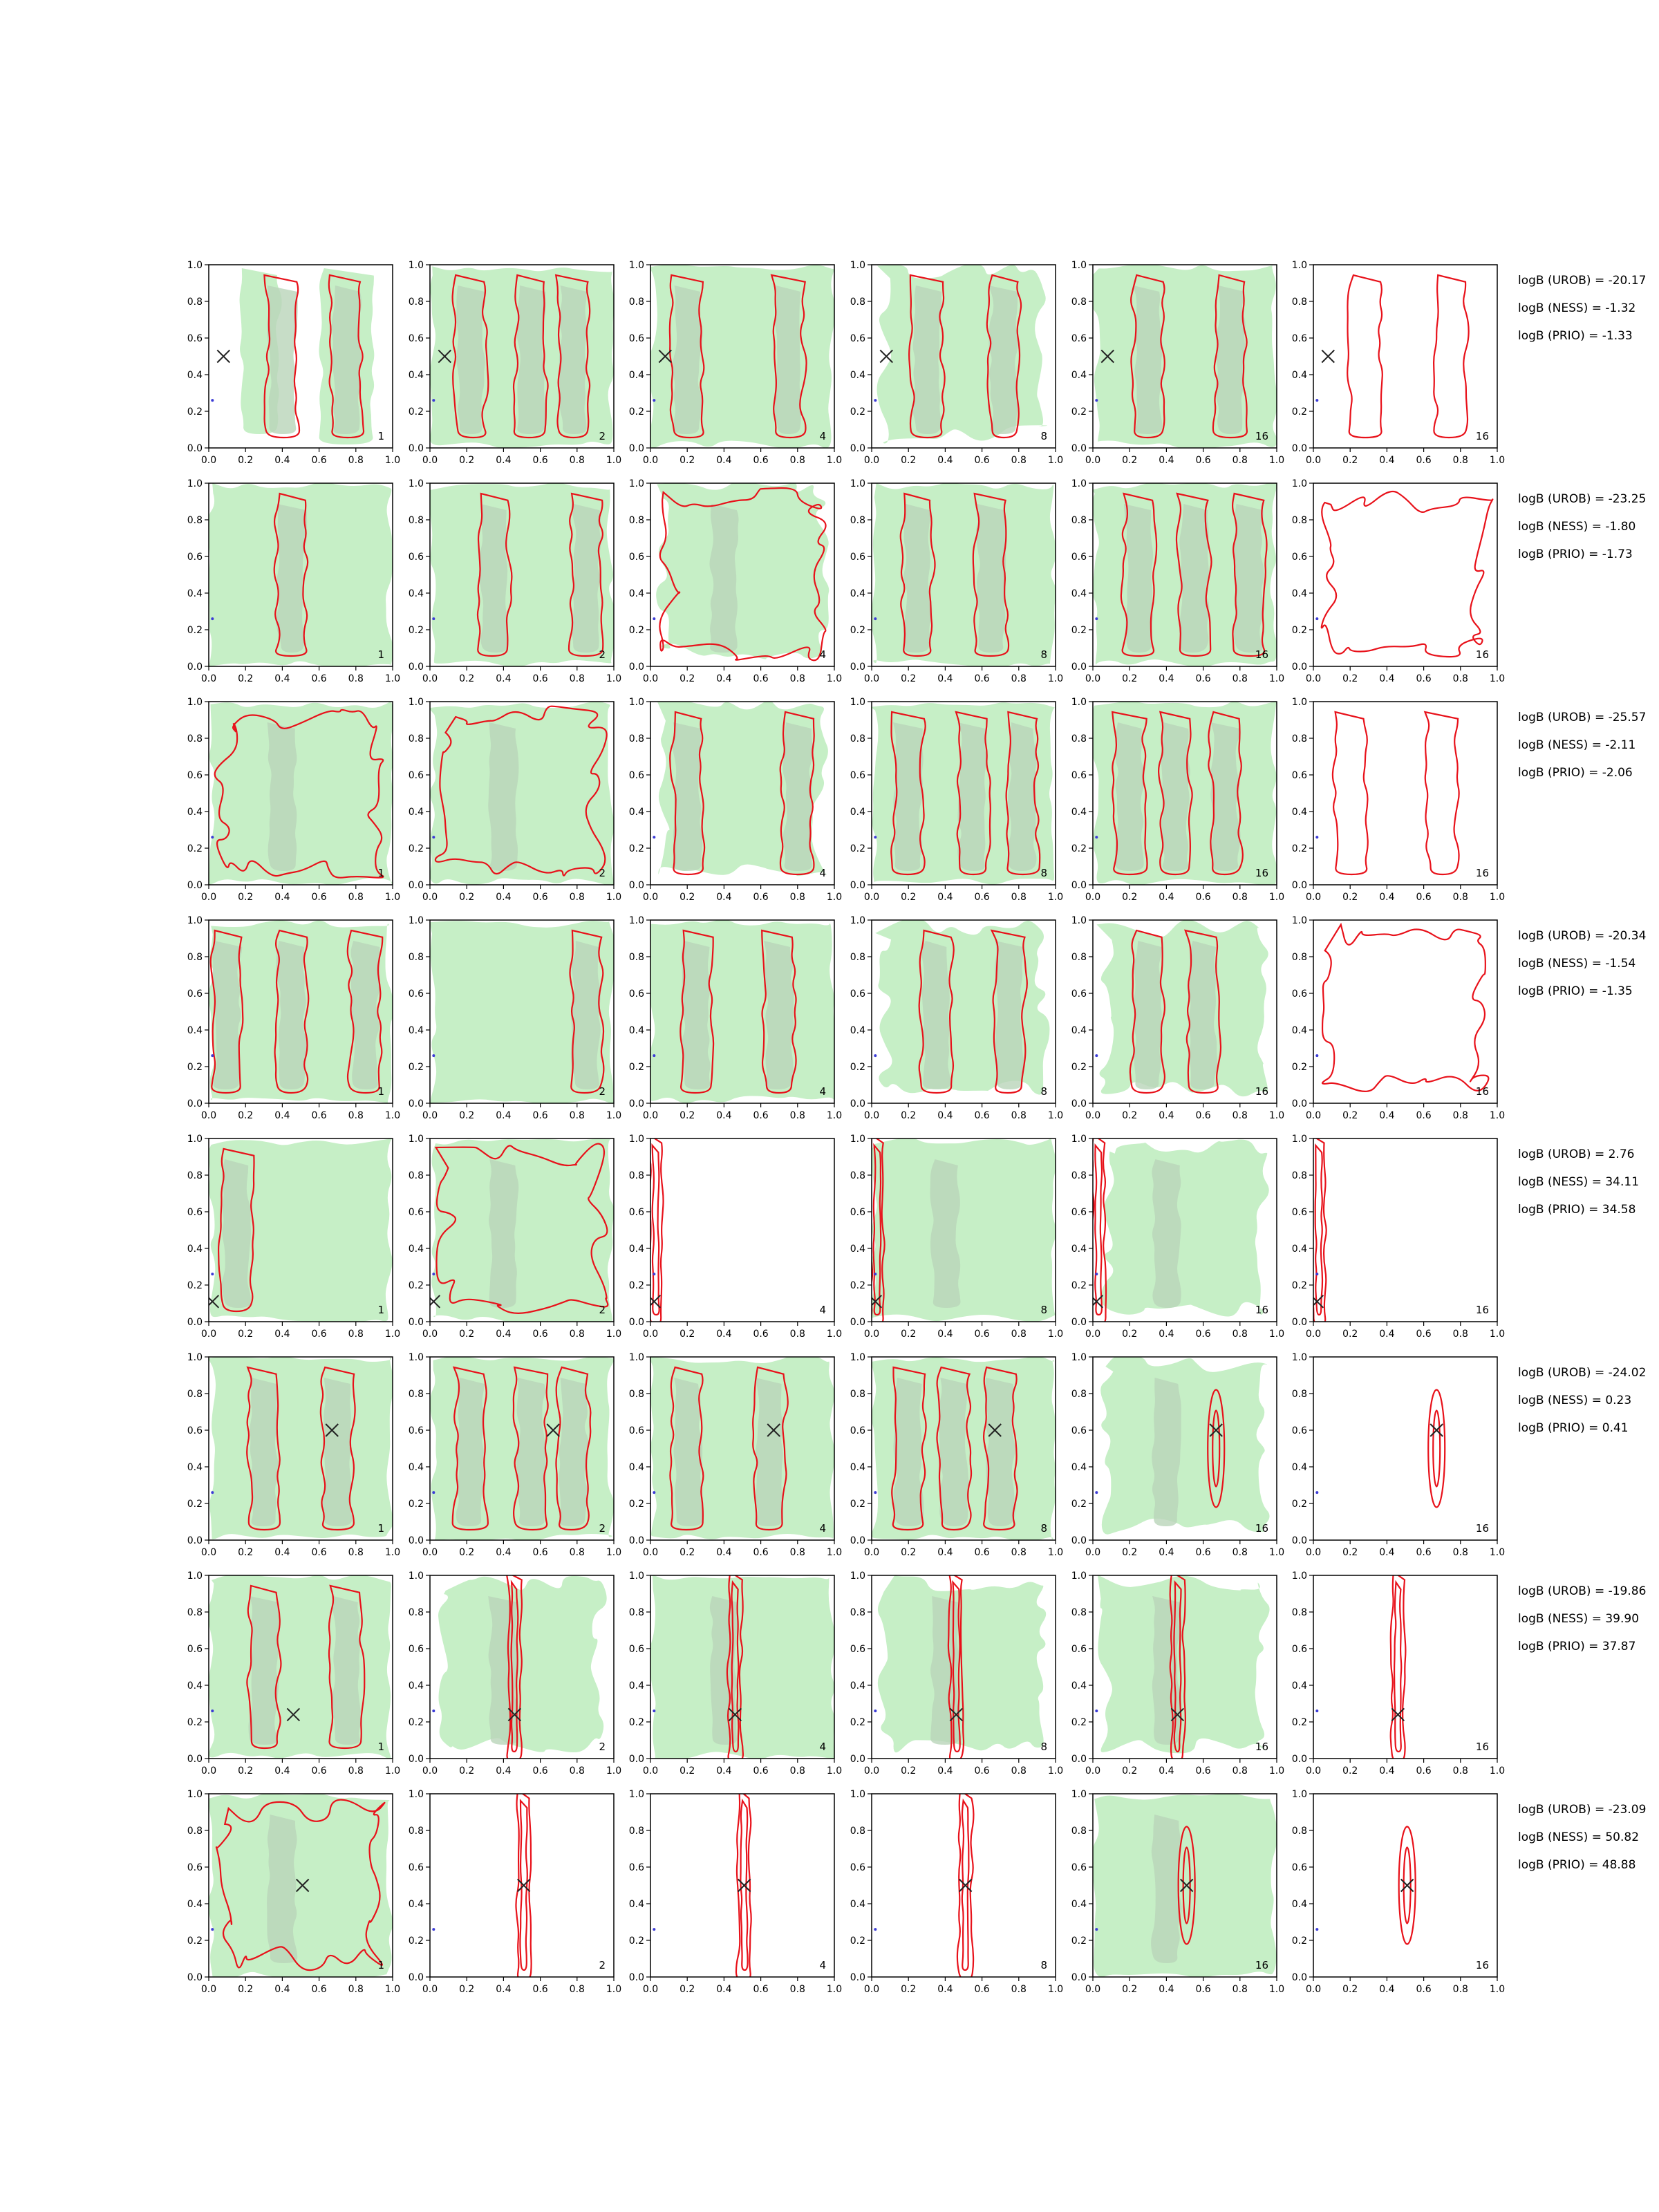 This screenshot has height=2212, width=1659. Describe the element at coordinates (1398, 1455) in the screenshot. I see `subplot-r6-c6: 0.0 0.2 0.4 0.6 0.8 1.0 0.0 0.2 0.4 0.6 0.8 1.0 16` at that location.